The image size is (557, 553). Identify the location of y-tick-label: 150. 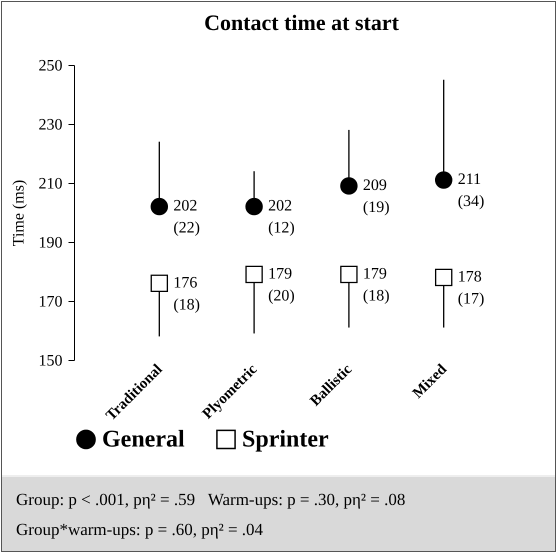
(50, 361).